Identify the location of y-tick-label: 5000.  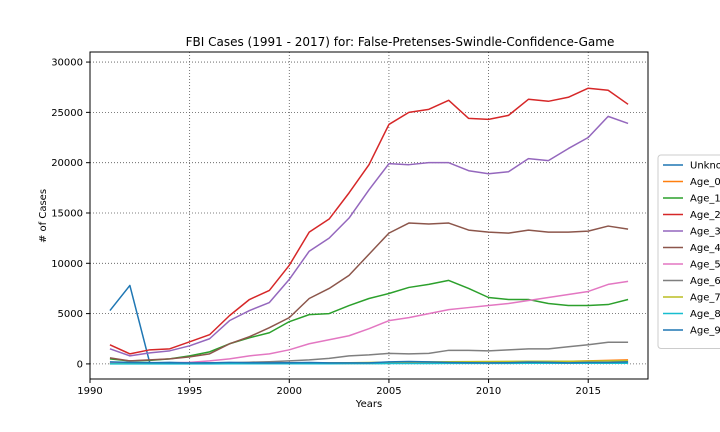
(70, 314).